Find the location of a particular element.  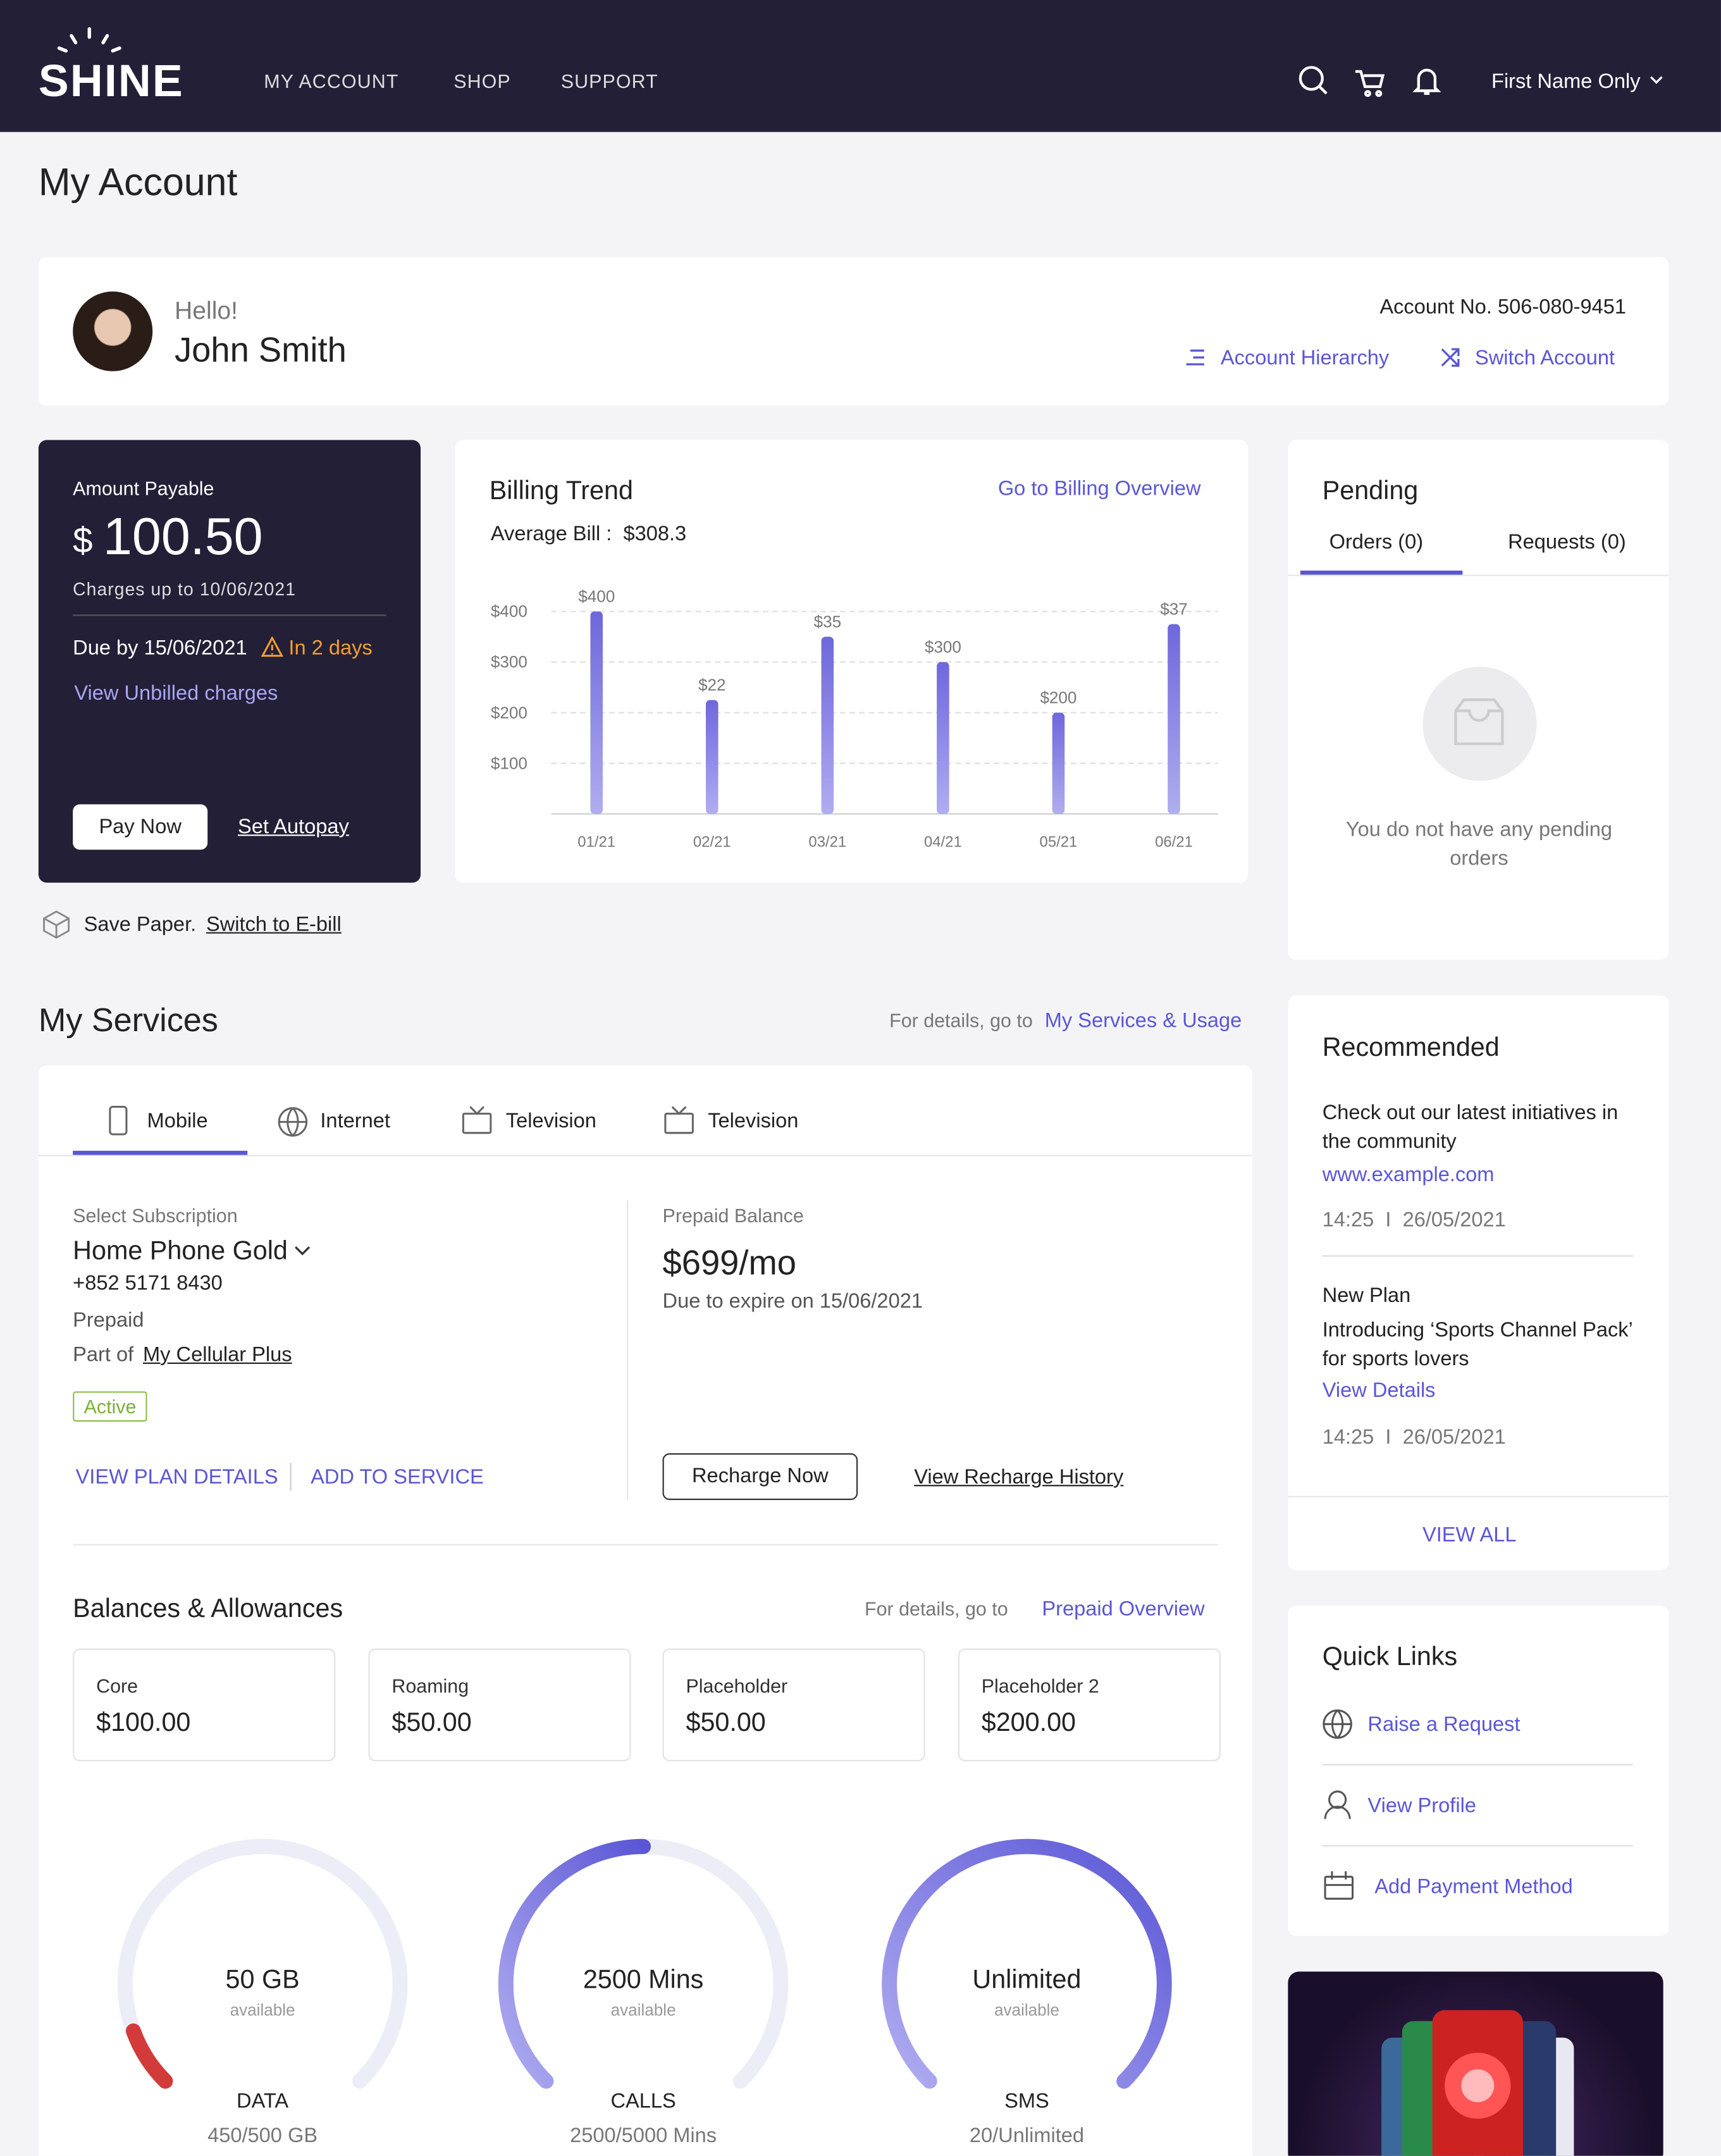

billing-overview-link: Go to Billing Overview is located at coordinates (1099, 489).